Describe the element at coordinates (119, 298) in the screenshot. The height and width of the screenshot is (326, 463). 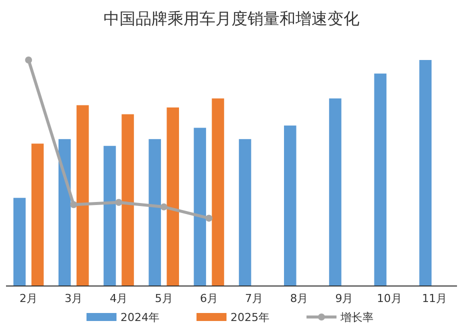
I see `x-tick-label: 4月` at that location.